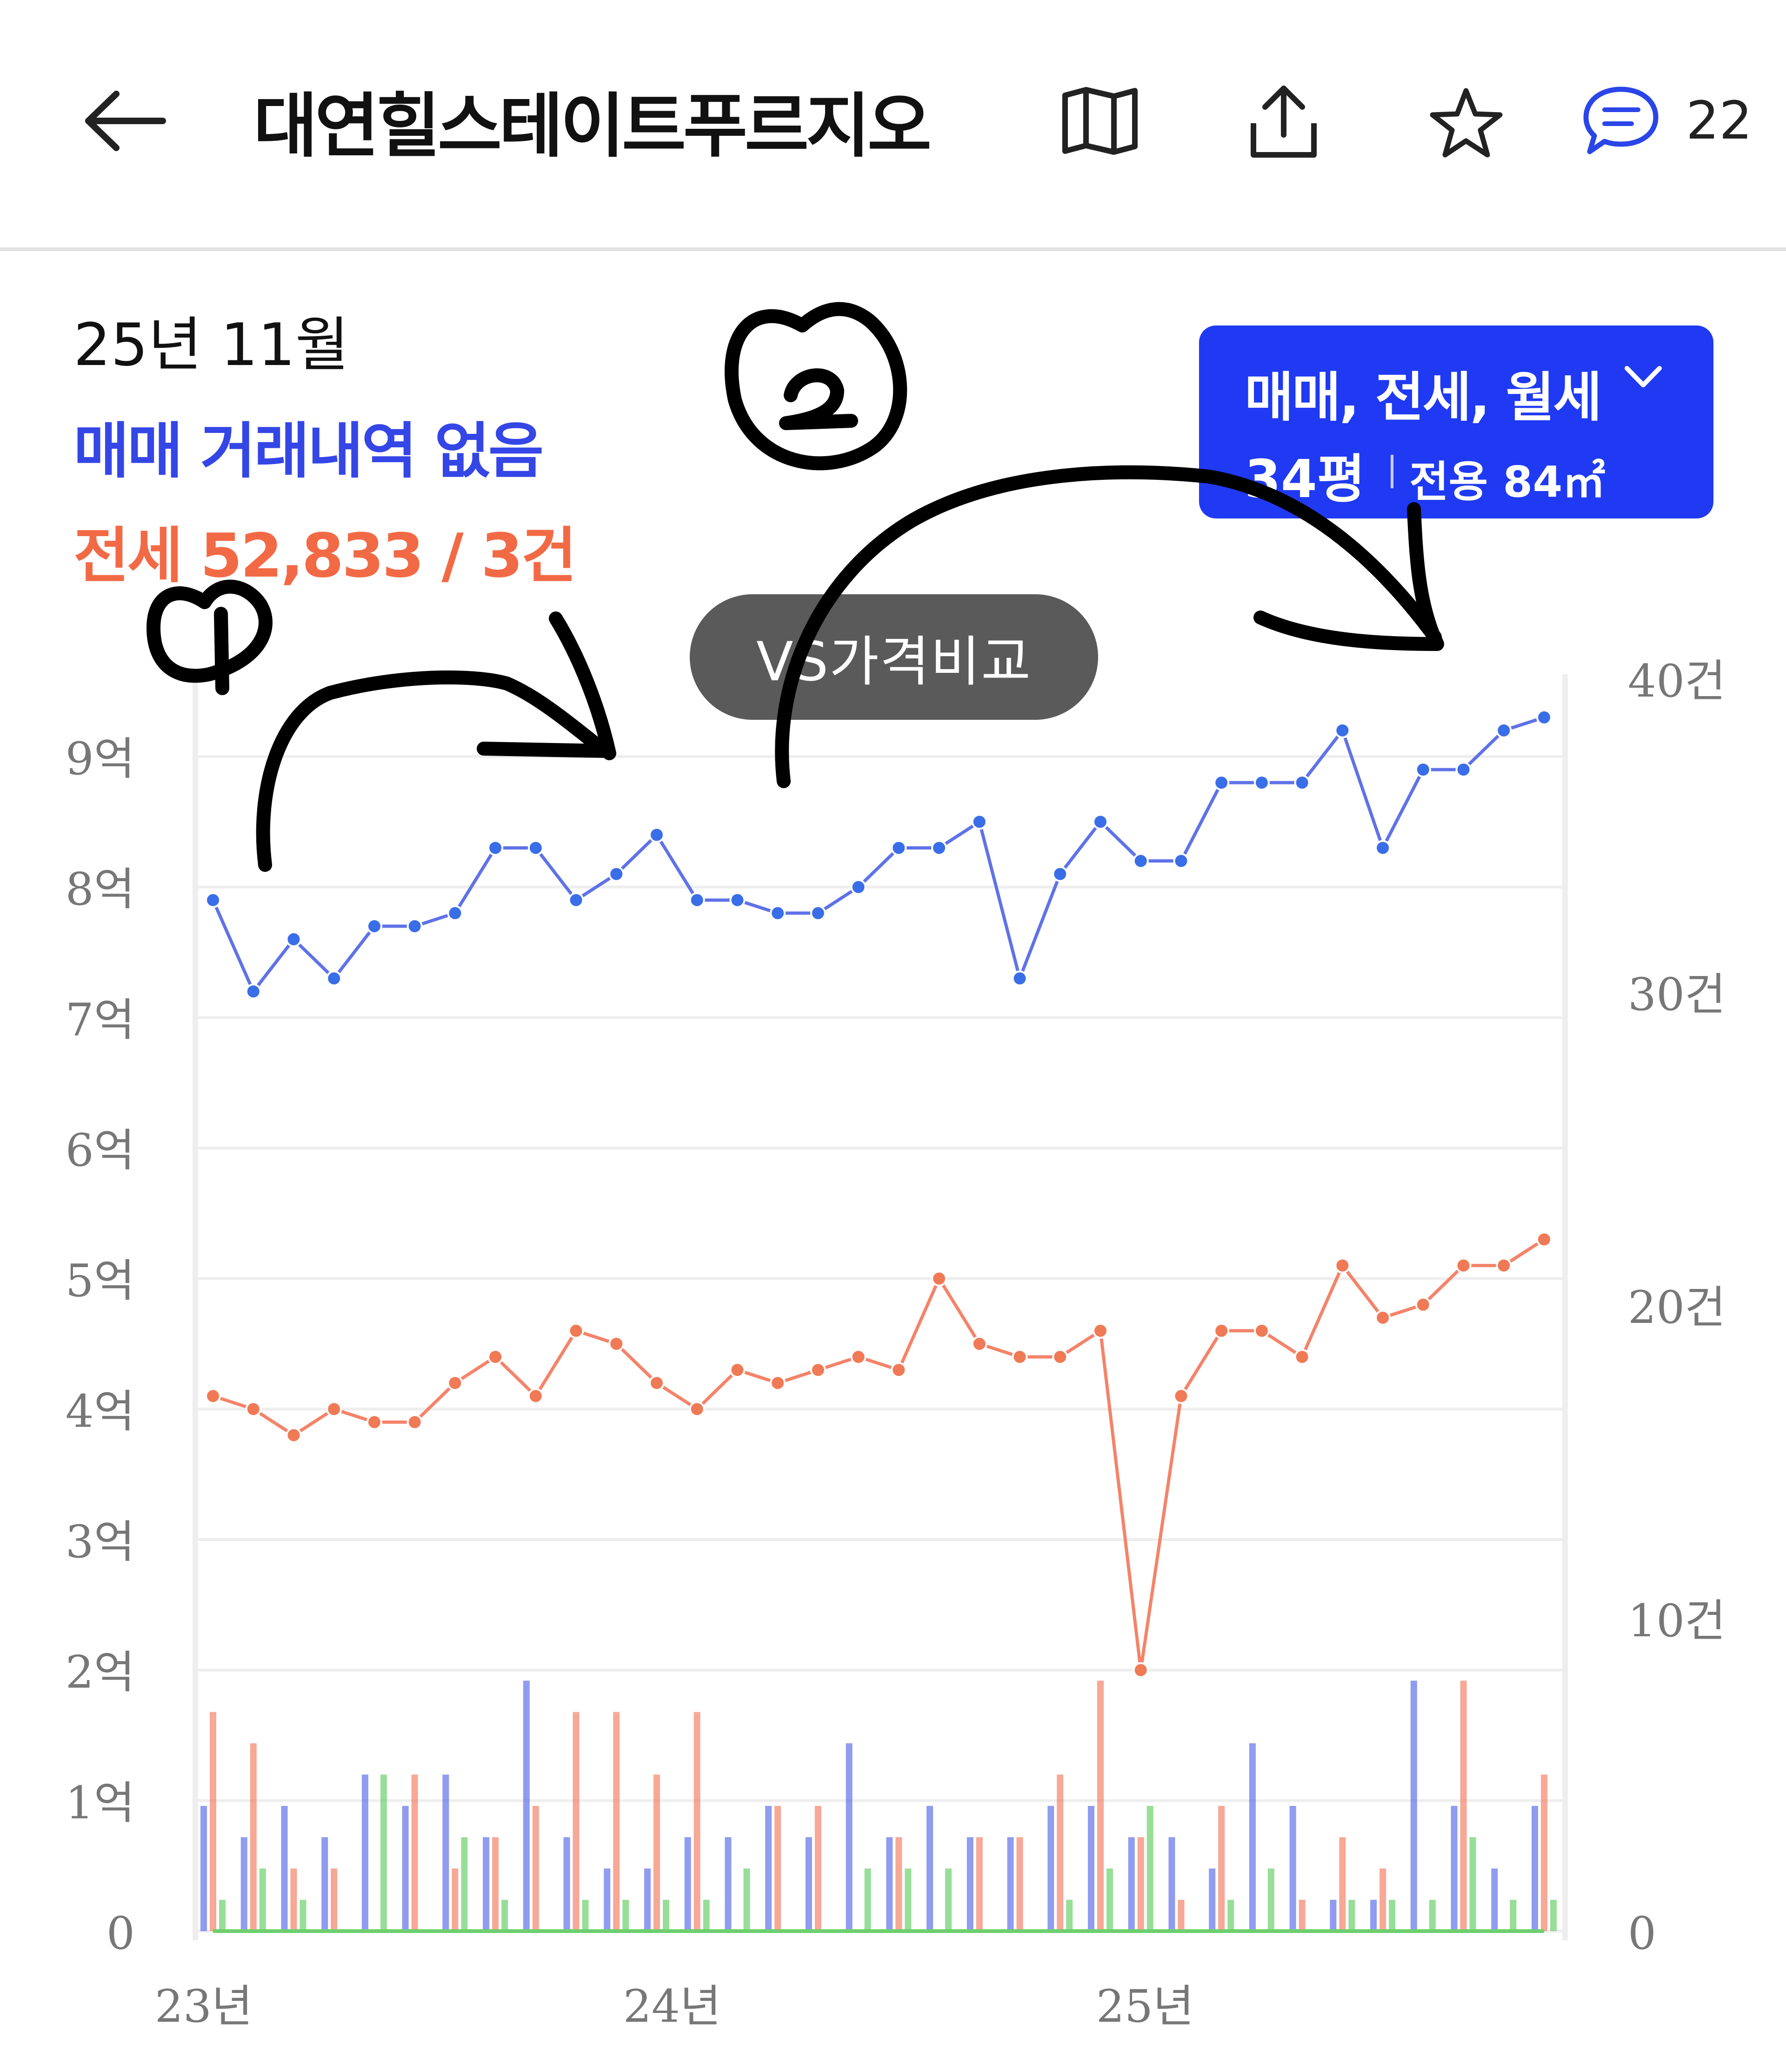 The image size is (1786, 2072). What do you see at coordinates (1348, 576) in the screenshot?
I see `annotation-arrow-2-head` at bounding box center [1348, 576].